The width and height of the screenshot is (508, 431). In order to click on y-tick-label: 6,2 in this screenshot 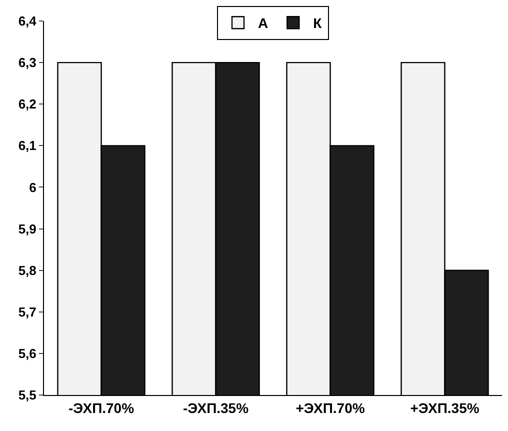, I will do `click(27, 104)`.